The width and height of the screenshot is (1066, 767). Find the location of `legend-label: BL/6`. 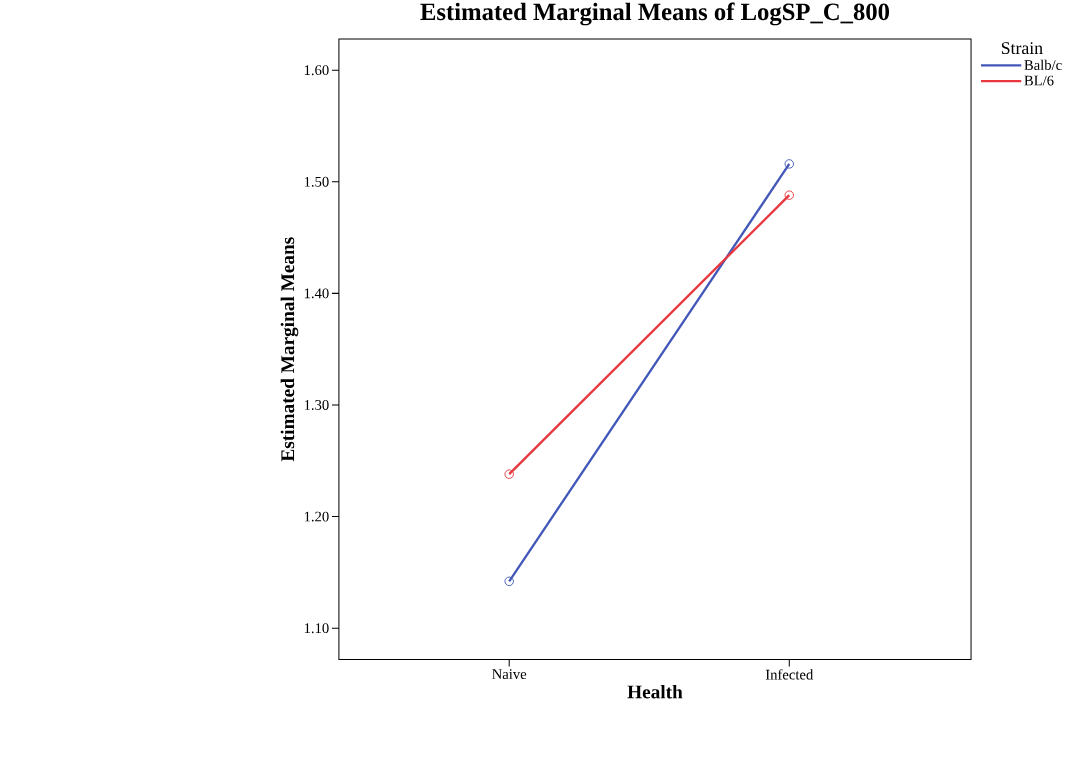

legend-label: BL/6 is located at coordinates (1039, 80).